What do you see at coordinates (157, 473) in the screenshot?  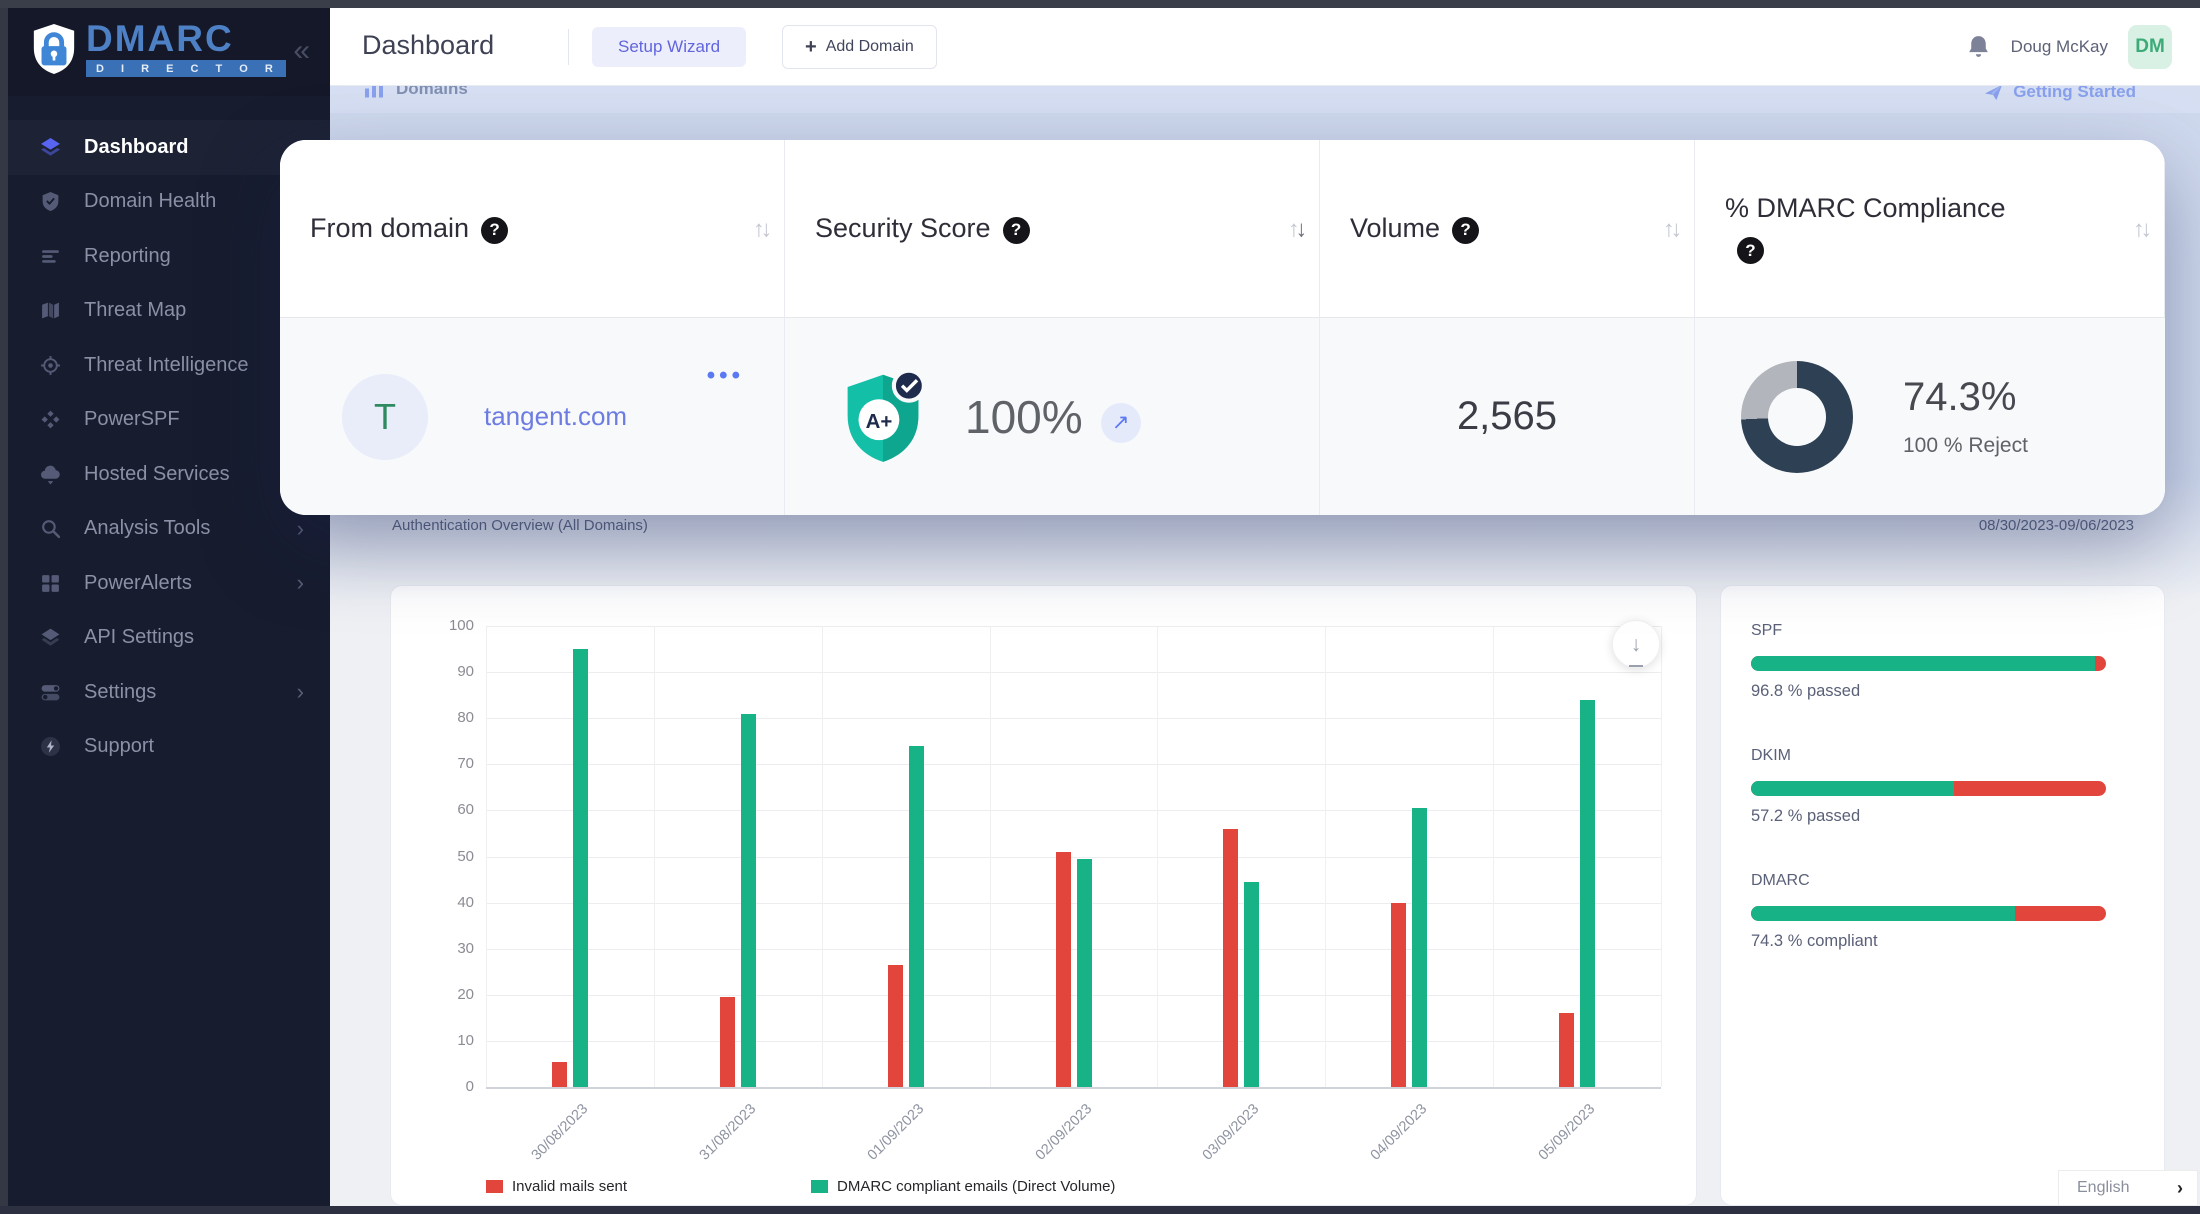 I see `sidebar-item-label: Hosted Services` at bounding box center [157, 473].